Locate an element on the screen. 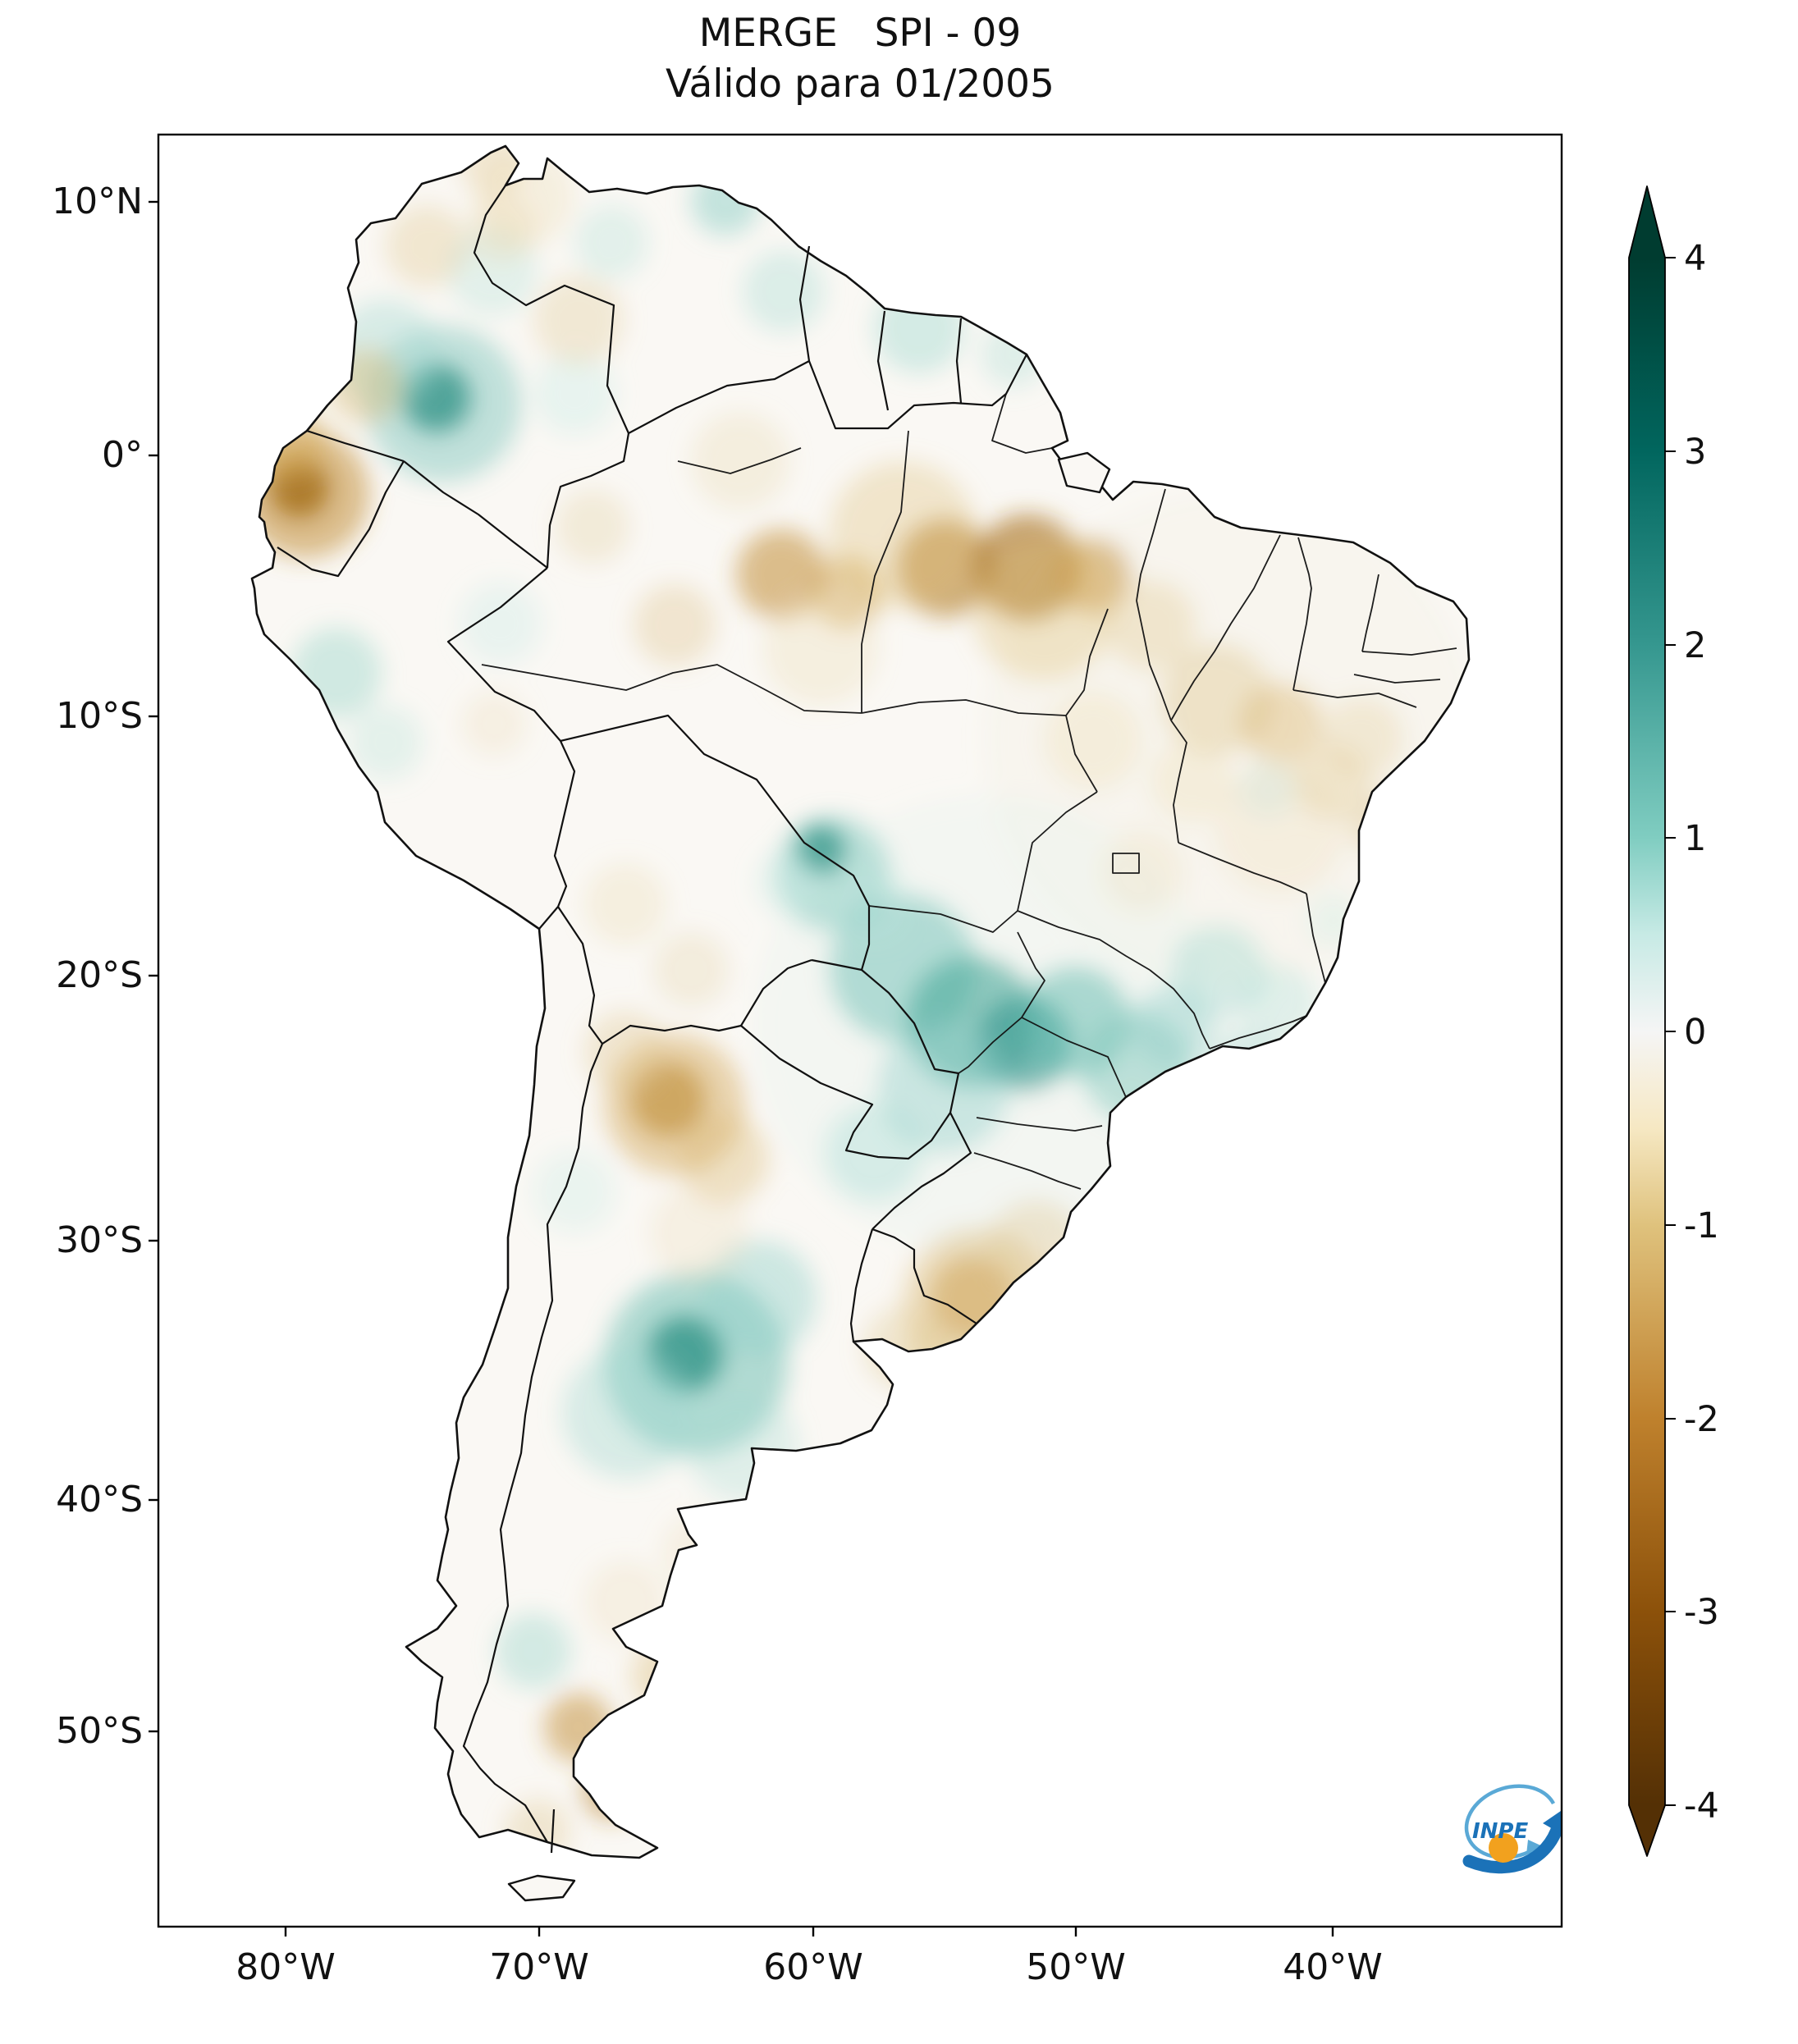 Image resolution: width=1798 pixels, height=2044 pixels. colorbar-tick-label: 1 is located at coordinates (1695, 838).